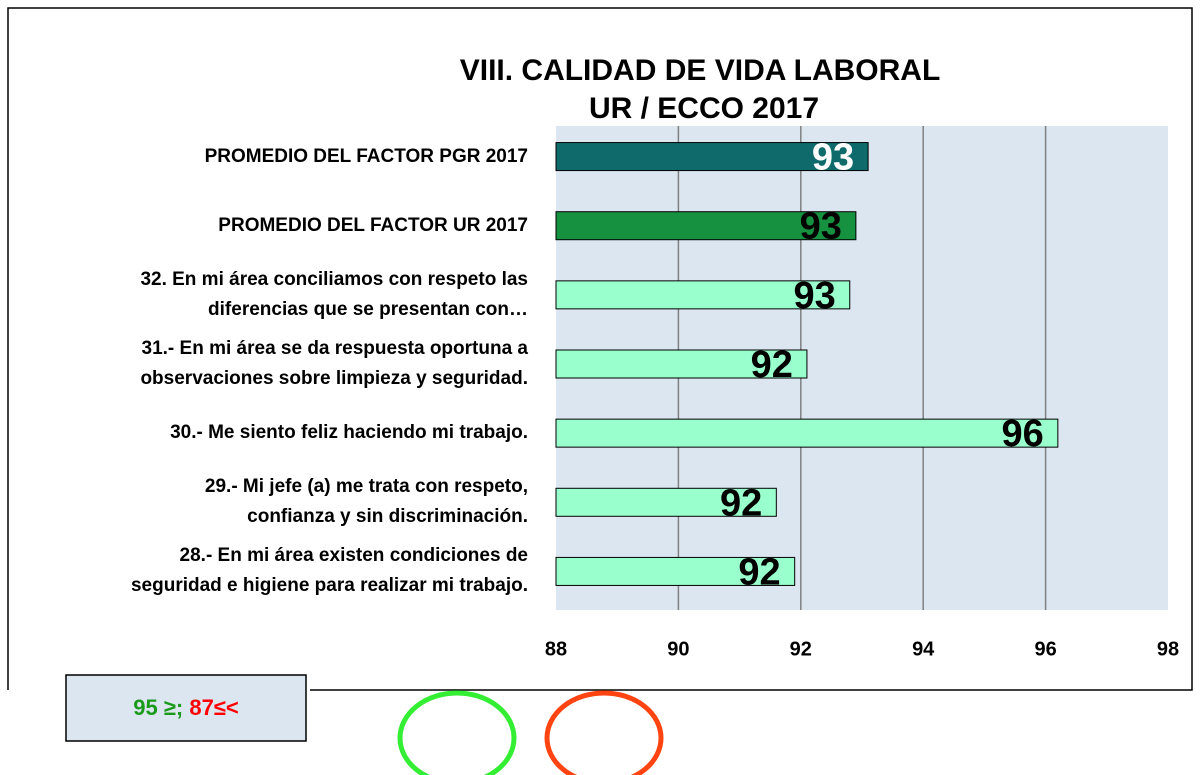  I want to click on legend-box, so click(186, 708).